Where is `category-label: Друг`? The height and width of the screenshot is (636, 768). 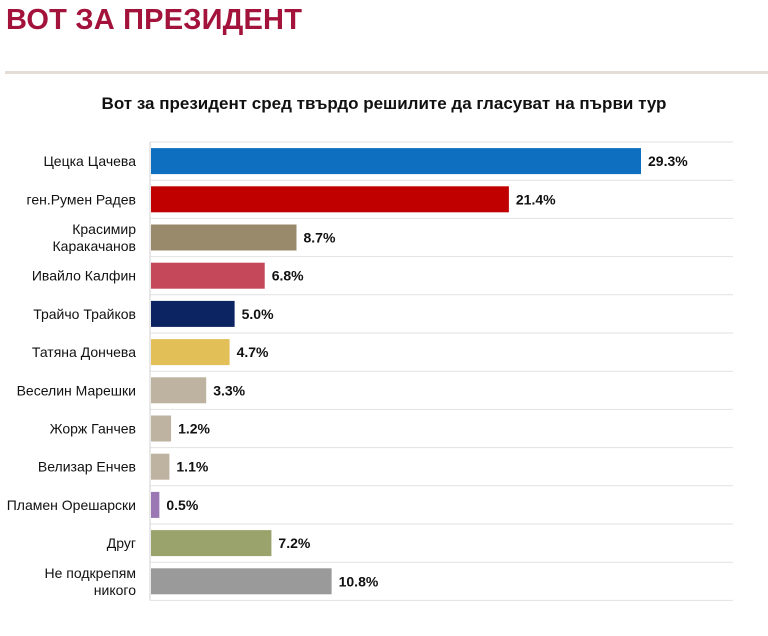 category-label: Друг is located at coordinates (121, 543).